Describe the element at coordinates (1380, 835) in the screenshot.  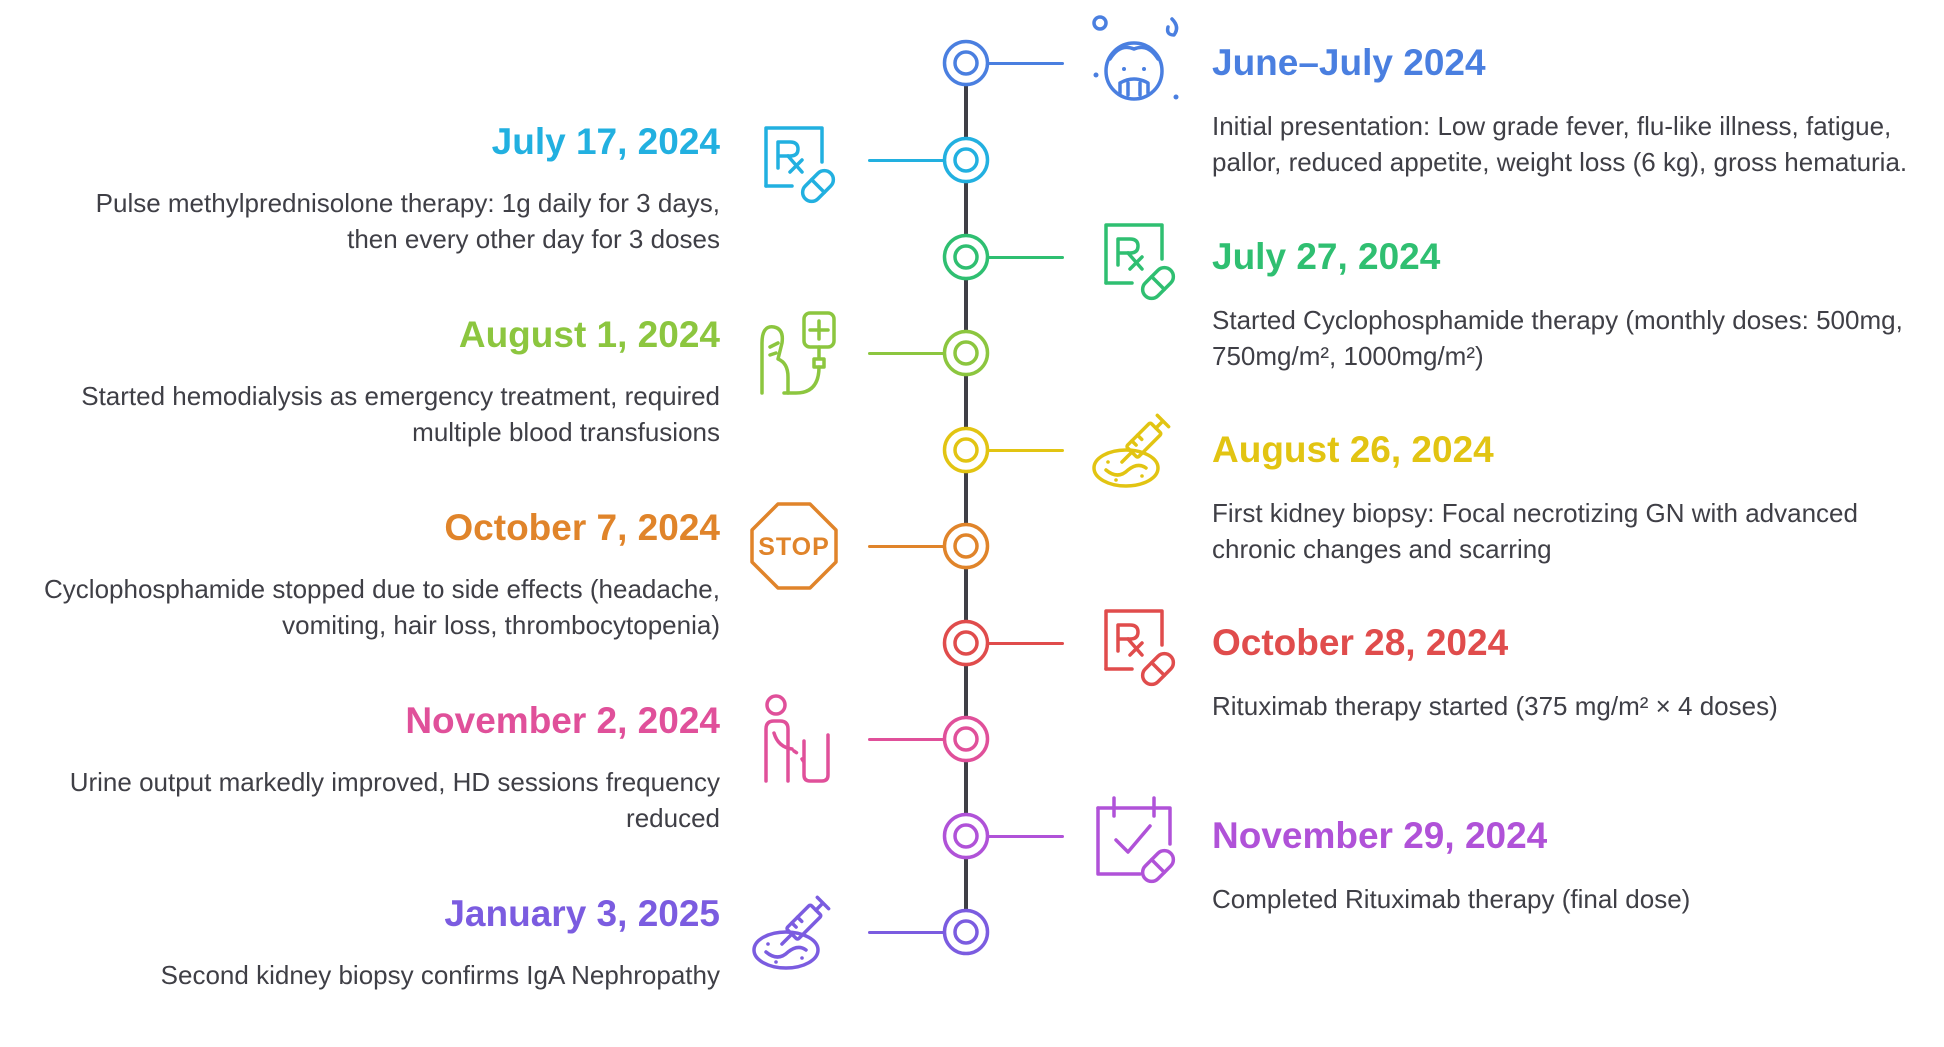
I see `event-date: November 29, 2024` at that location.